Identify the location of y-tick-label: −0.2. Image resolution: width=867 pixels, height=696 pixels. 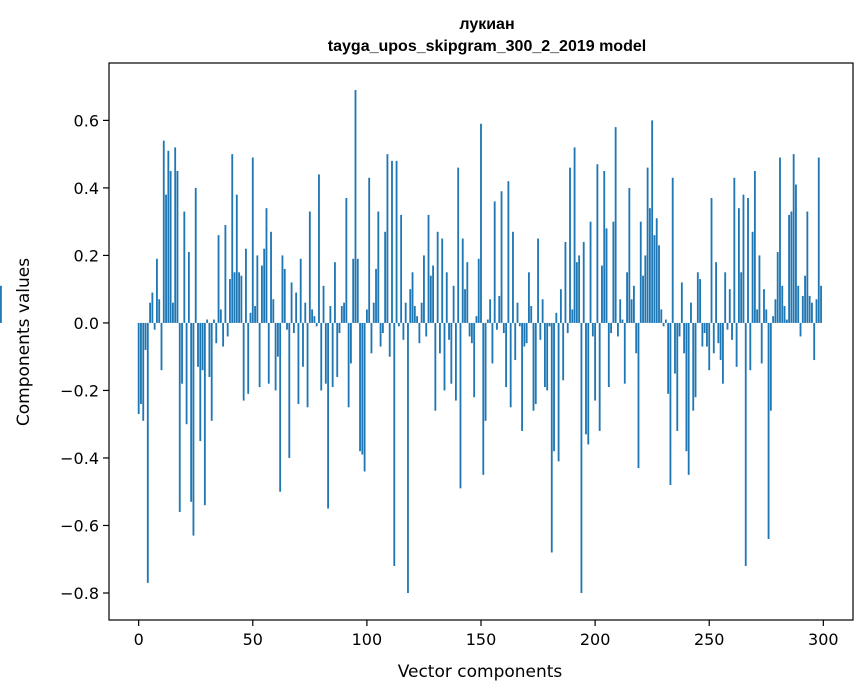
(79, 390).